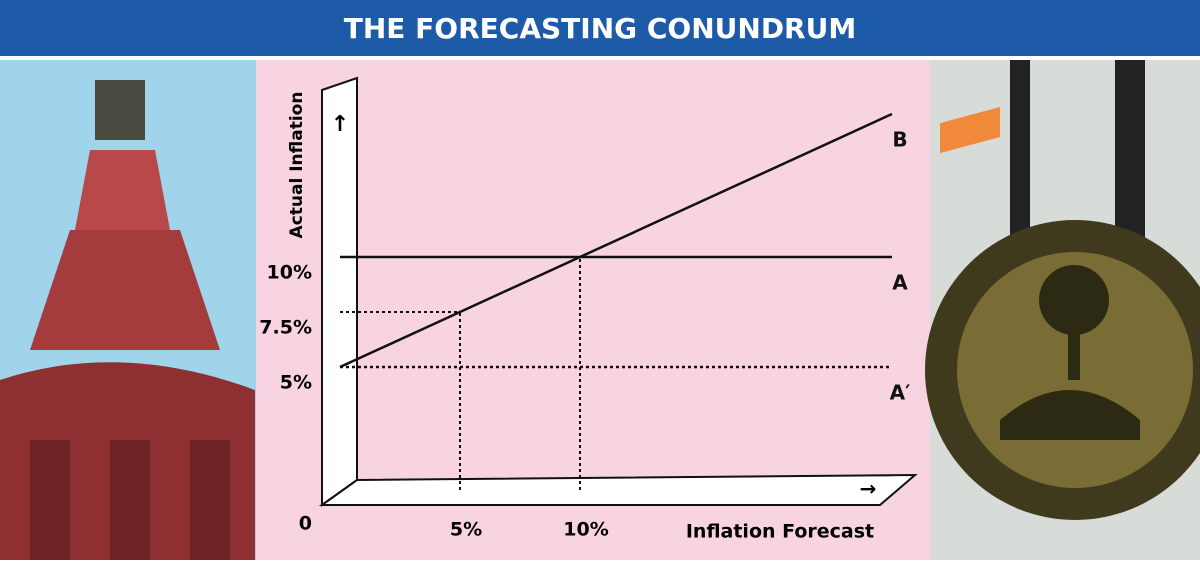  Describe the element at coordinates (868, 489) in the screenshot. I see `x-arrow: →` at that location.